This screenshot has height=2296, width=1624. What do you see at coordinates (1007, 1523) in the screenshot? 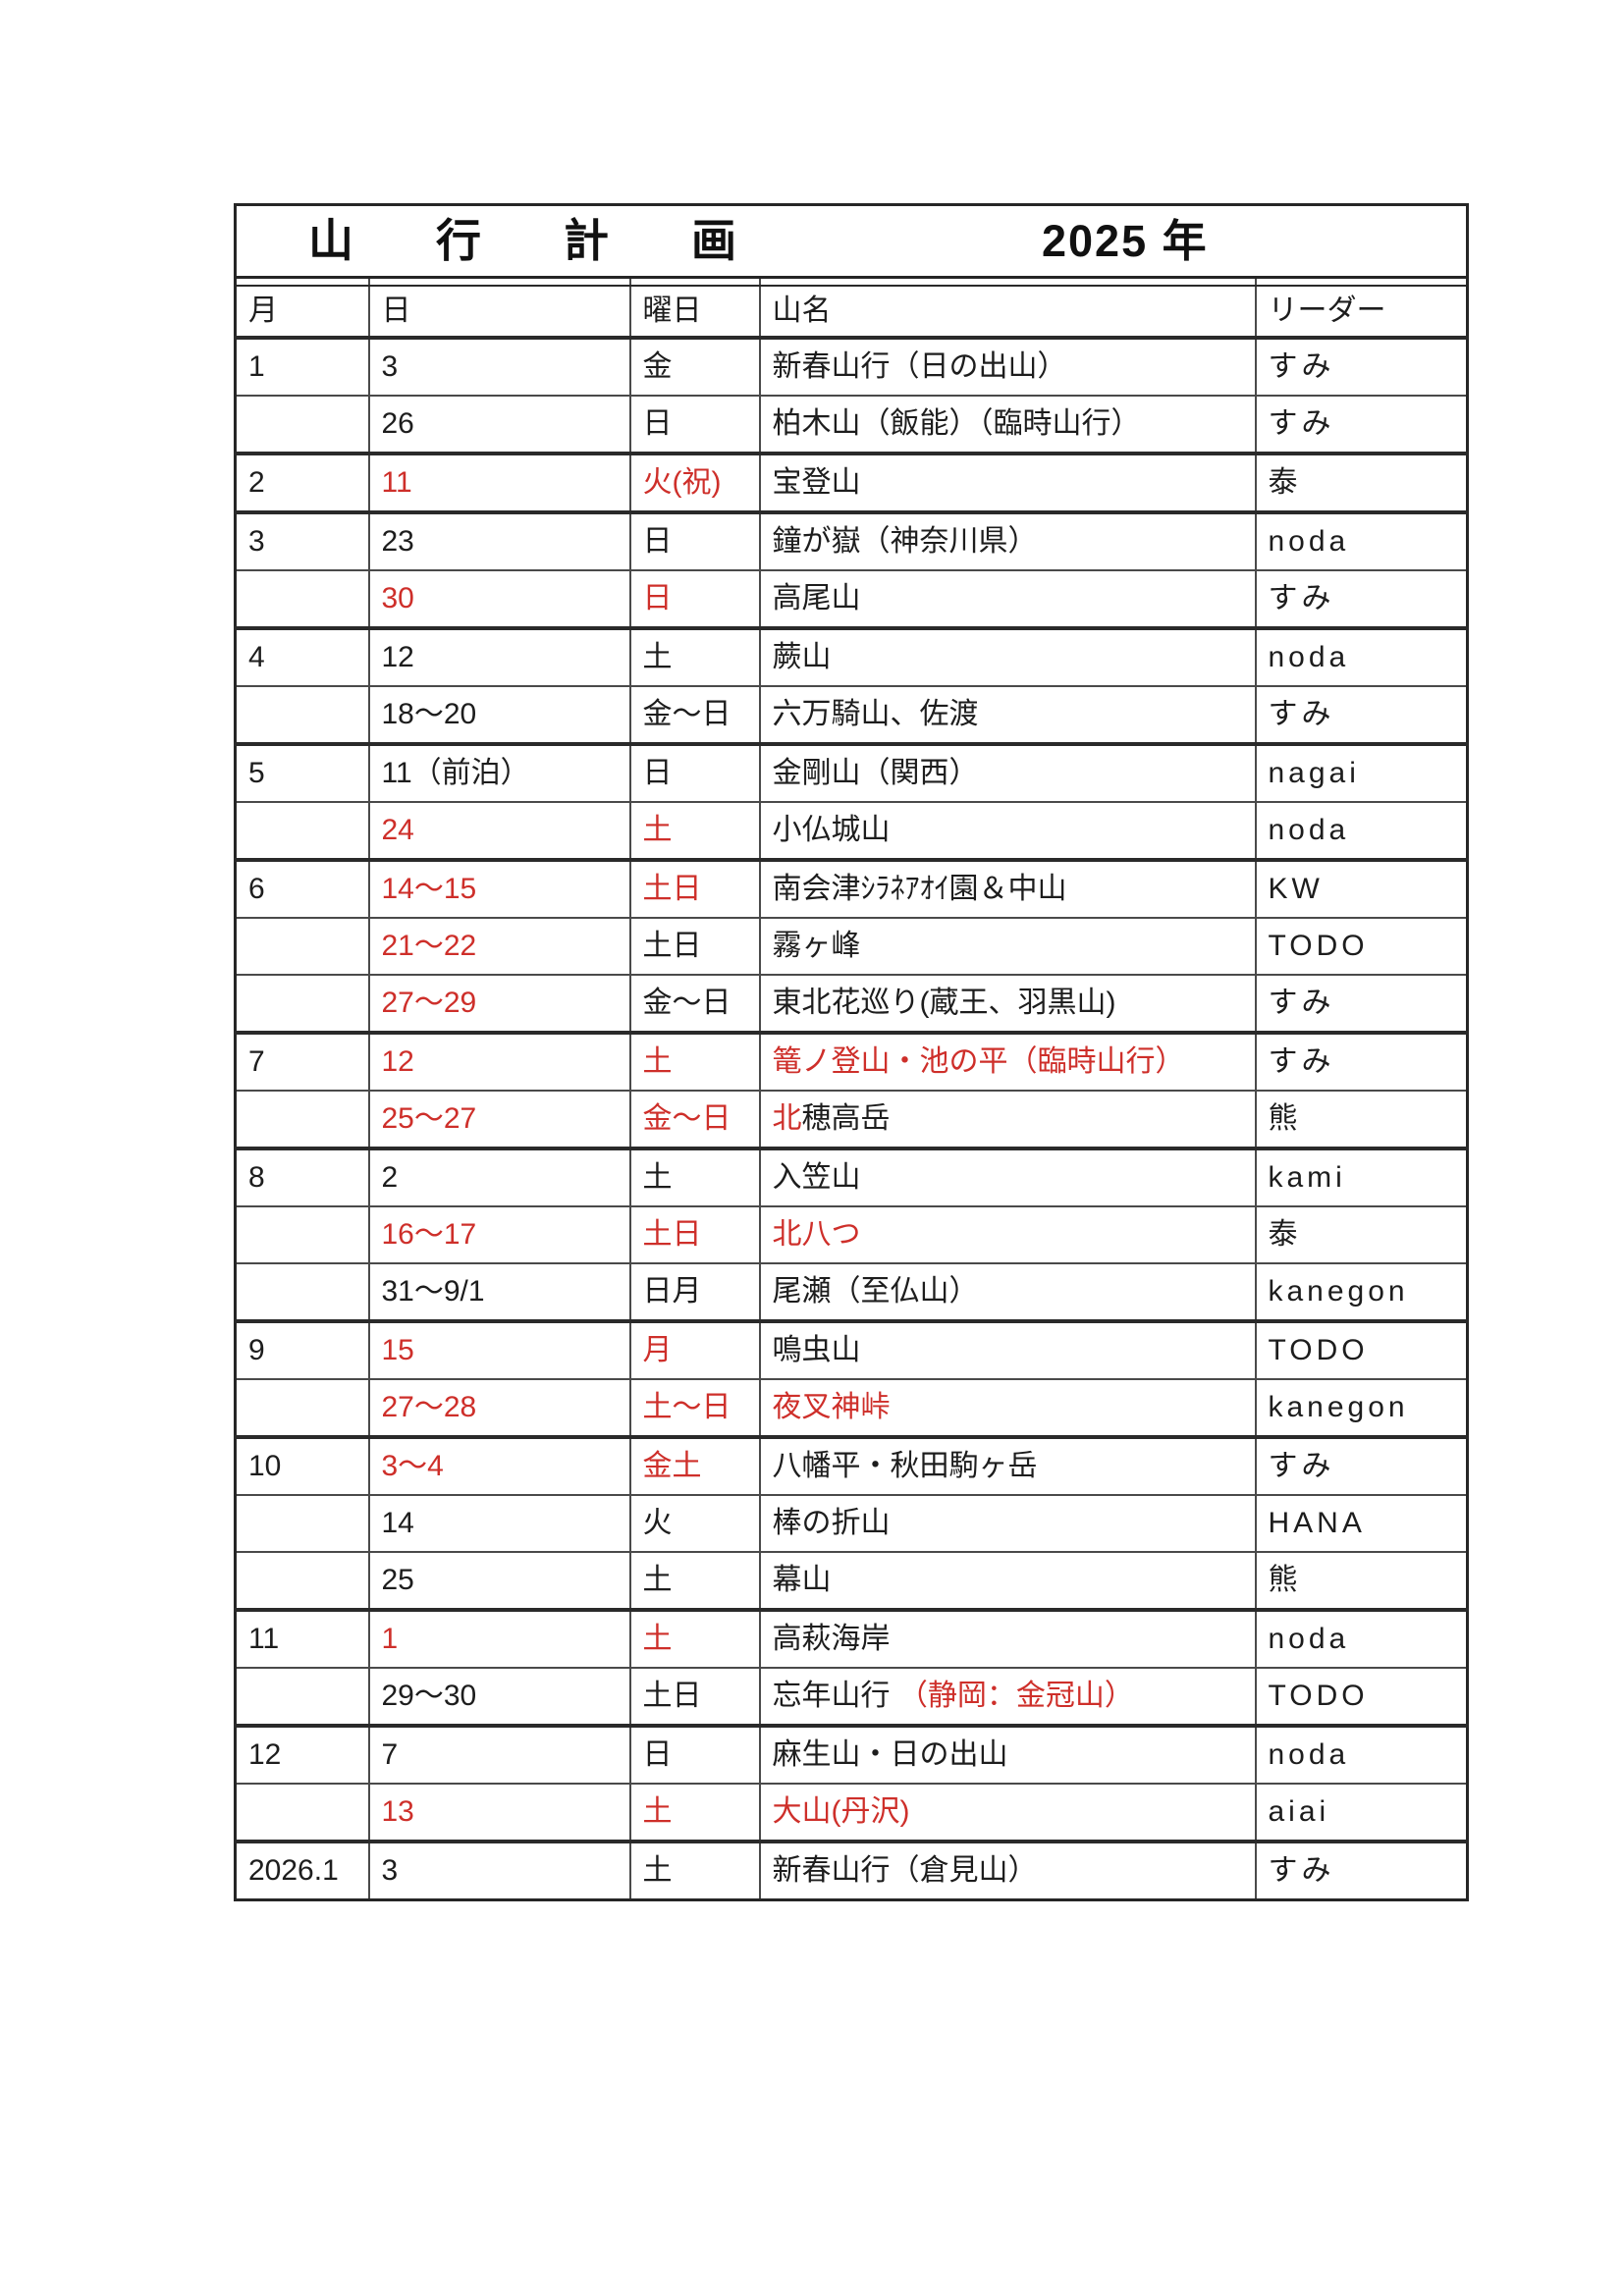
I see `cell-mountain: 棒の折山` at bounding box center [1007, 1523].